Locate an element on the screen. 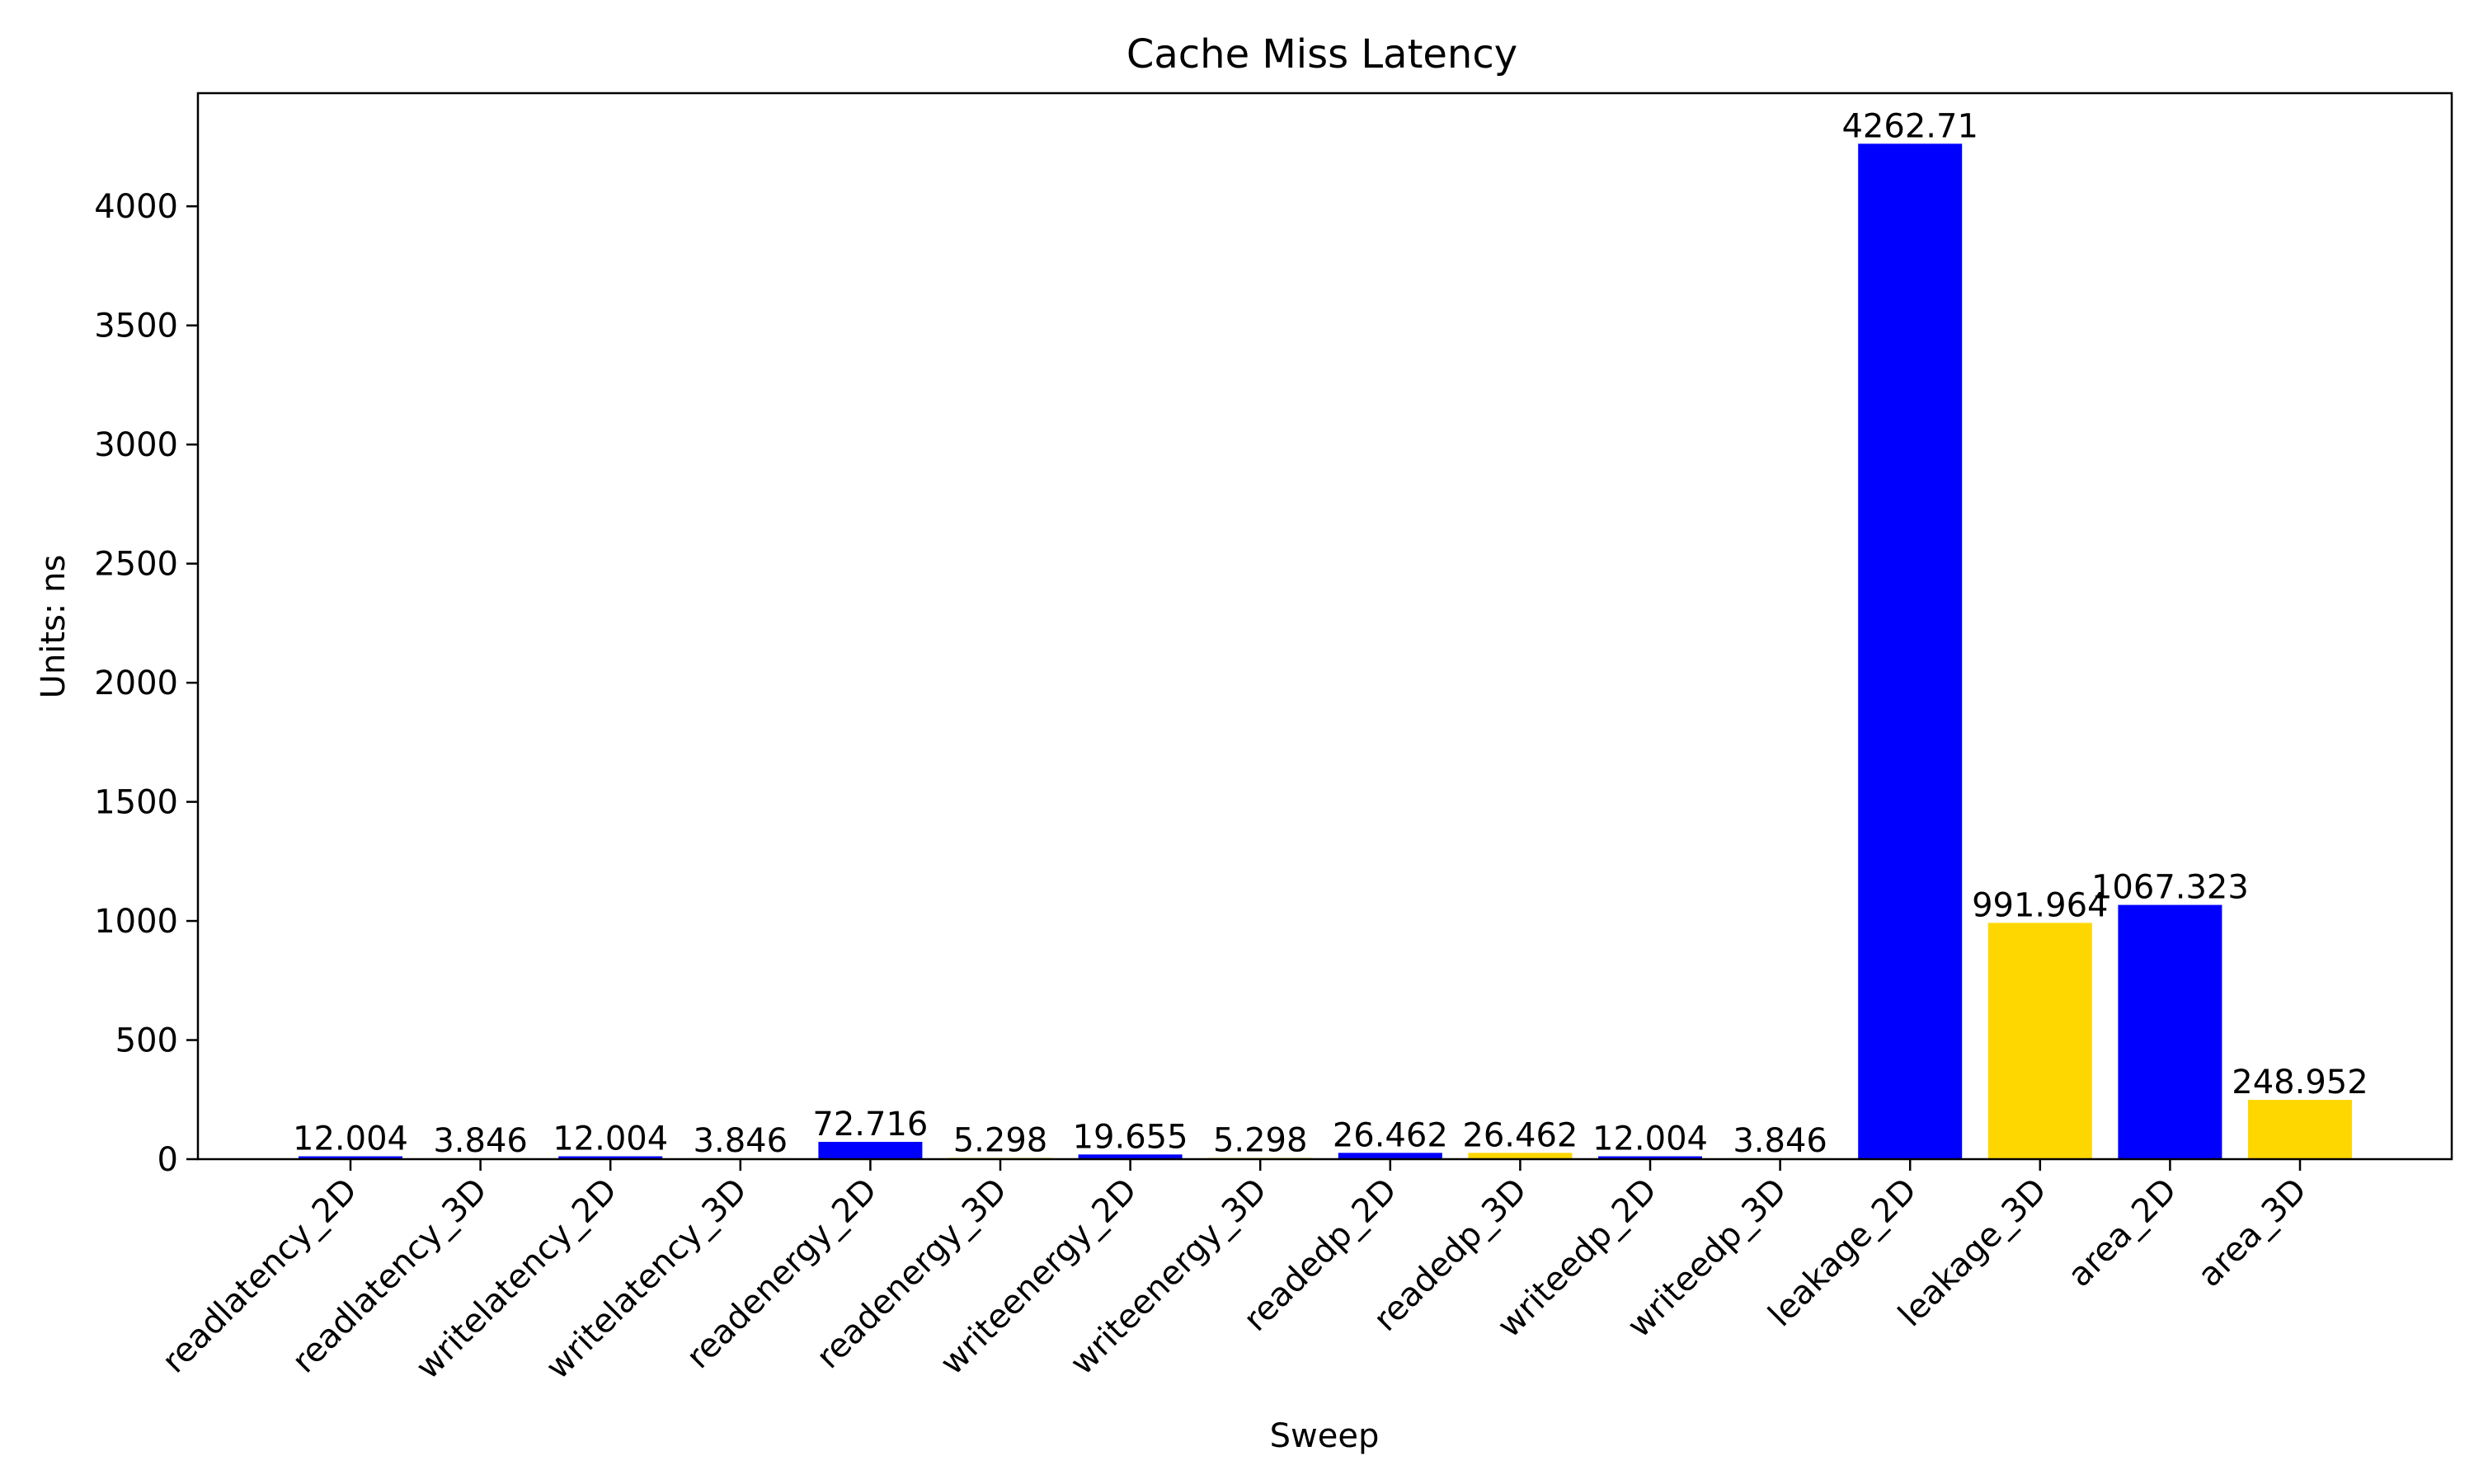 The height and width of the screenshot is (1484, 2474). y-tick-label-500: 500 is located at coordinates (146, 1041).